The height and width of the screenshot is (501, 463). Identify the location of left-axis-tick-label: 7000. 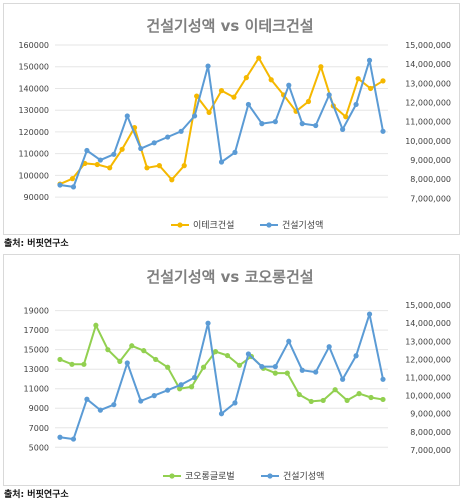
(39, 428).